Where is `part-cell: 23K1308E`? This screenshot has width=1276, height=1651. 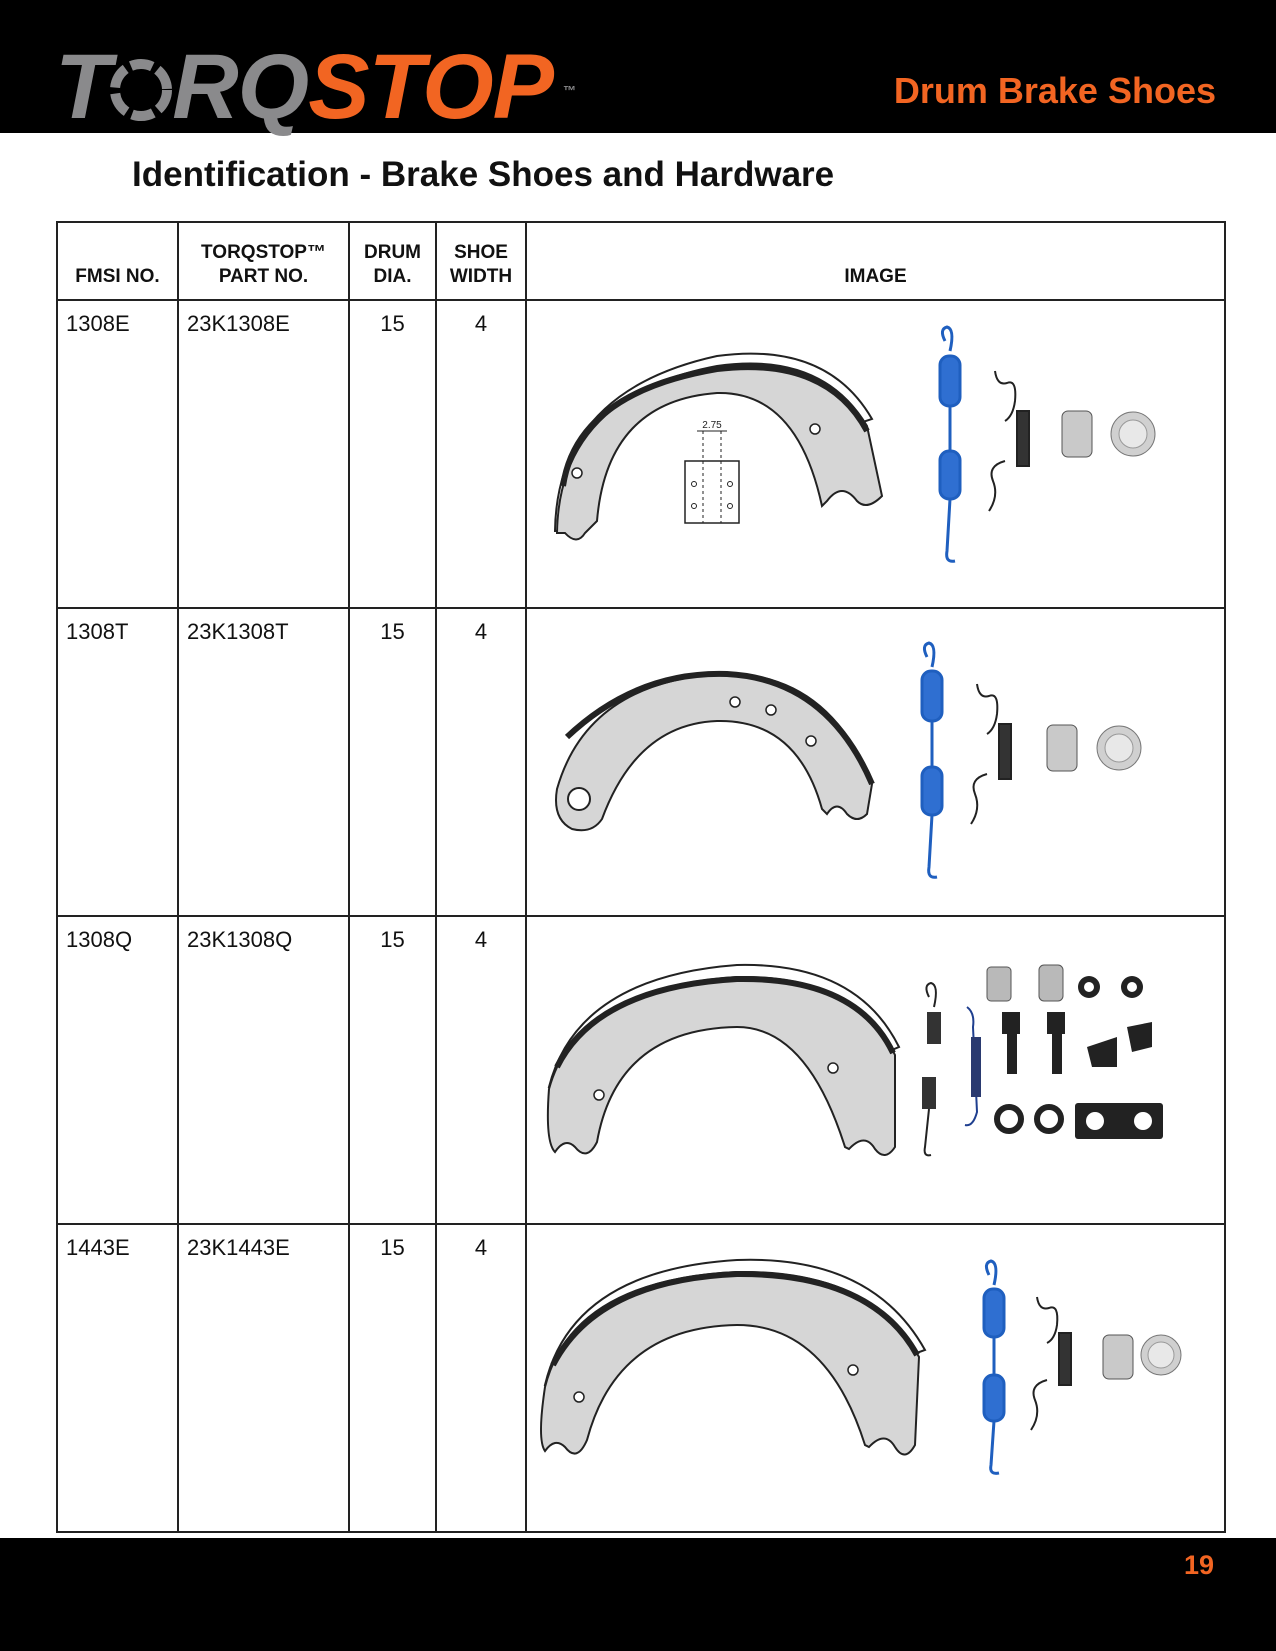 part-cell: 23K1308E is located at coordinates (263, 454).